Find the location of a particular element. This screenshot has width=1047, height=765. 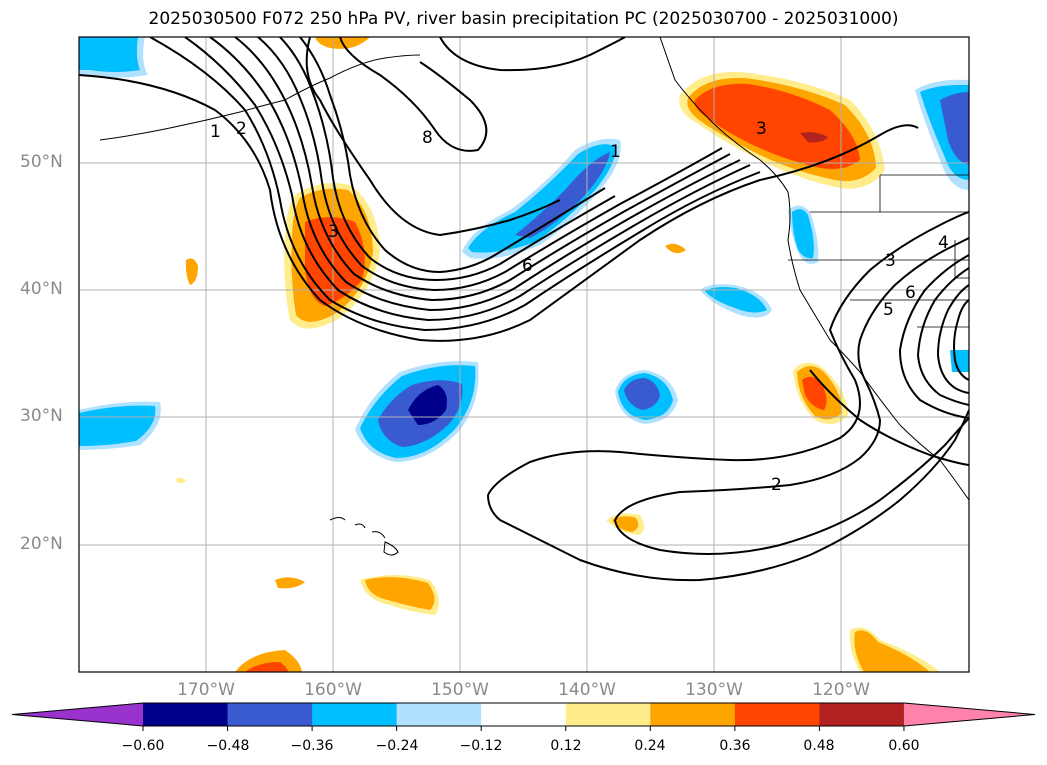

contour-label: 8 is located at coordinates (427, 138).